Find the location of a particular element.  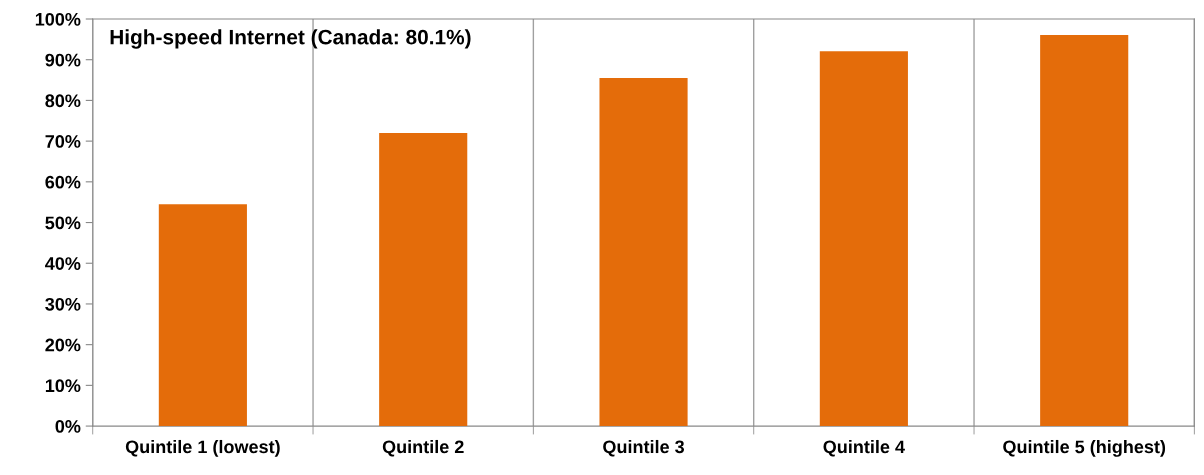

x-tick-label: Quintile 3 is located at coordinates (644, 448).